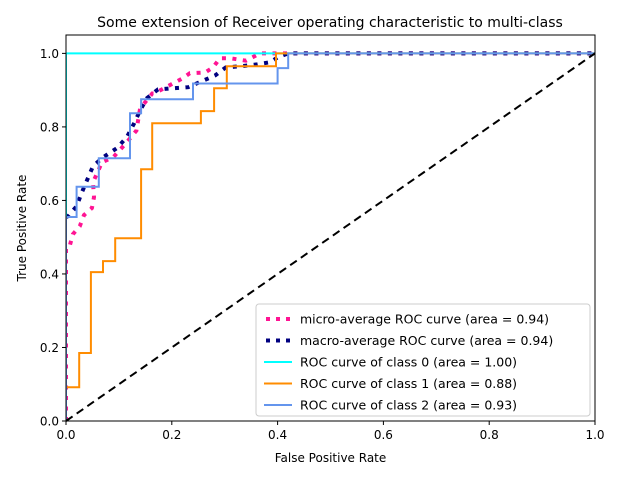 This screenshot has width=640, height=480. What do you see at coordinates (408, 383) in the screenshot?
I see `legend-label-3: ROC curve of class 1 (area = 0.88)` at bounding box center [408, 383].